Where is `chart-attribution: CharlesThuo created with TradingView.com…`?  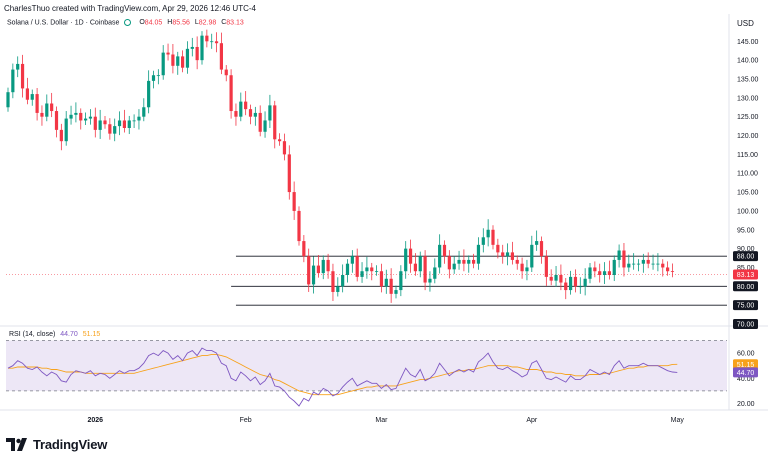 chart-attribution: CharlesThuo created with TradingView.com… is located at coordinates (130, 8).